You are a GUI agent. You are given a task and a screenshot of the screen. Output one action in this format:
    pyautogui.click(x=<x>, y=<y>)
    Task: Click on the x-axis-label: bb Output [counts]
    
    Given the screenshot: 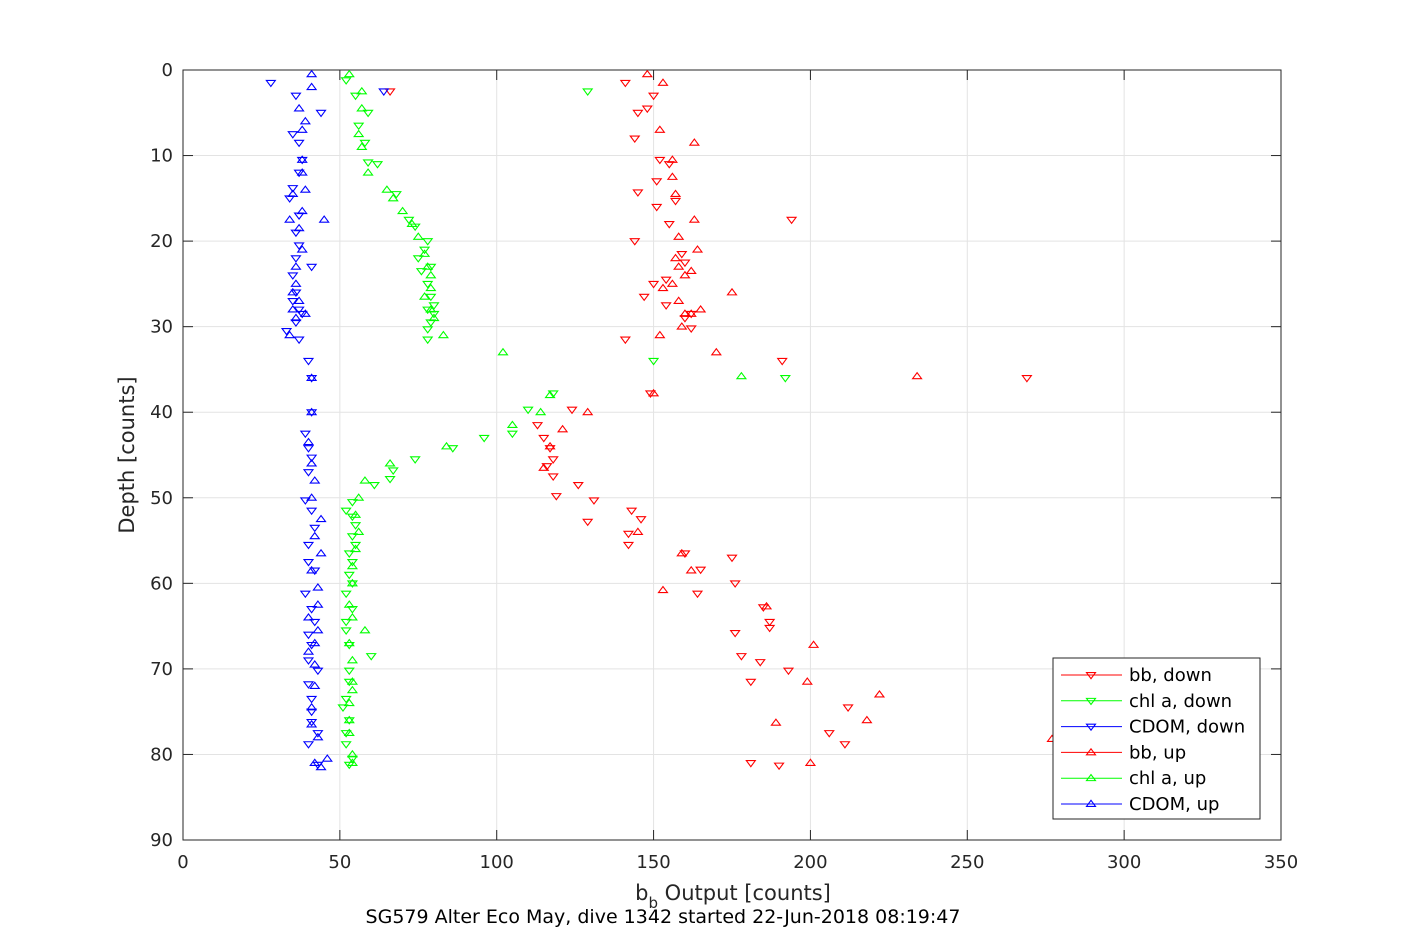 What is the action you would take?
    pyautogui.click(x=733, y=896)
    